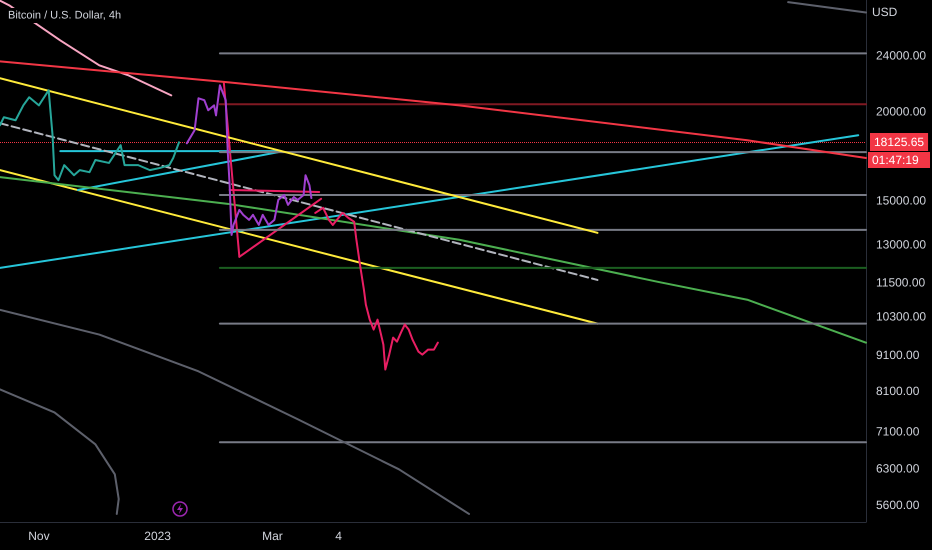 Image resolution: width=932 pixels, height=550 pixels. What do you see at coordinates (338, 536) in the screenshot?
I see `x-tick-label: 4` at bounding box center [338, 536].